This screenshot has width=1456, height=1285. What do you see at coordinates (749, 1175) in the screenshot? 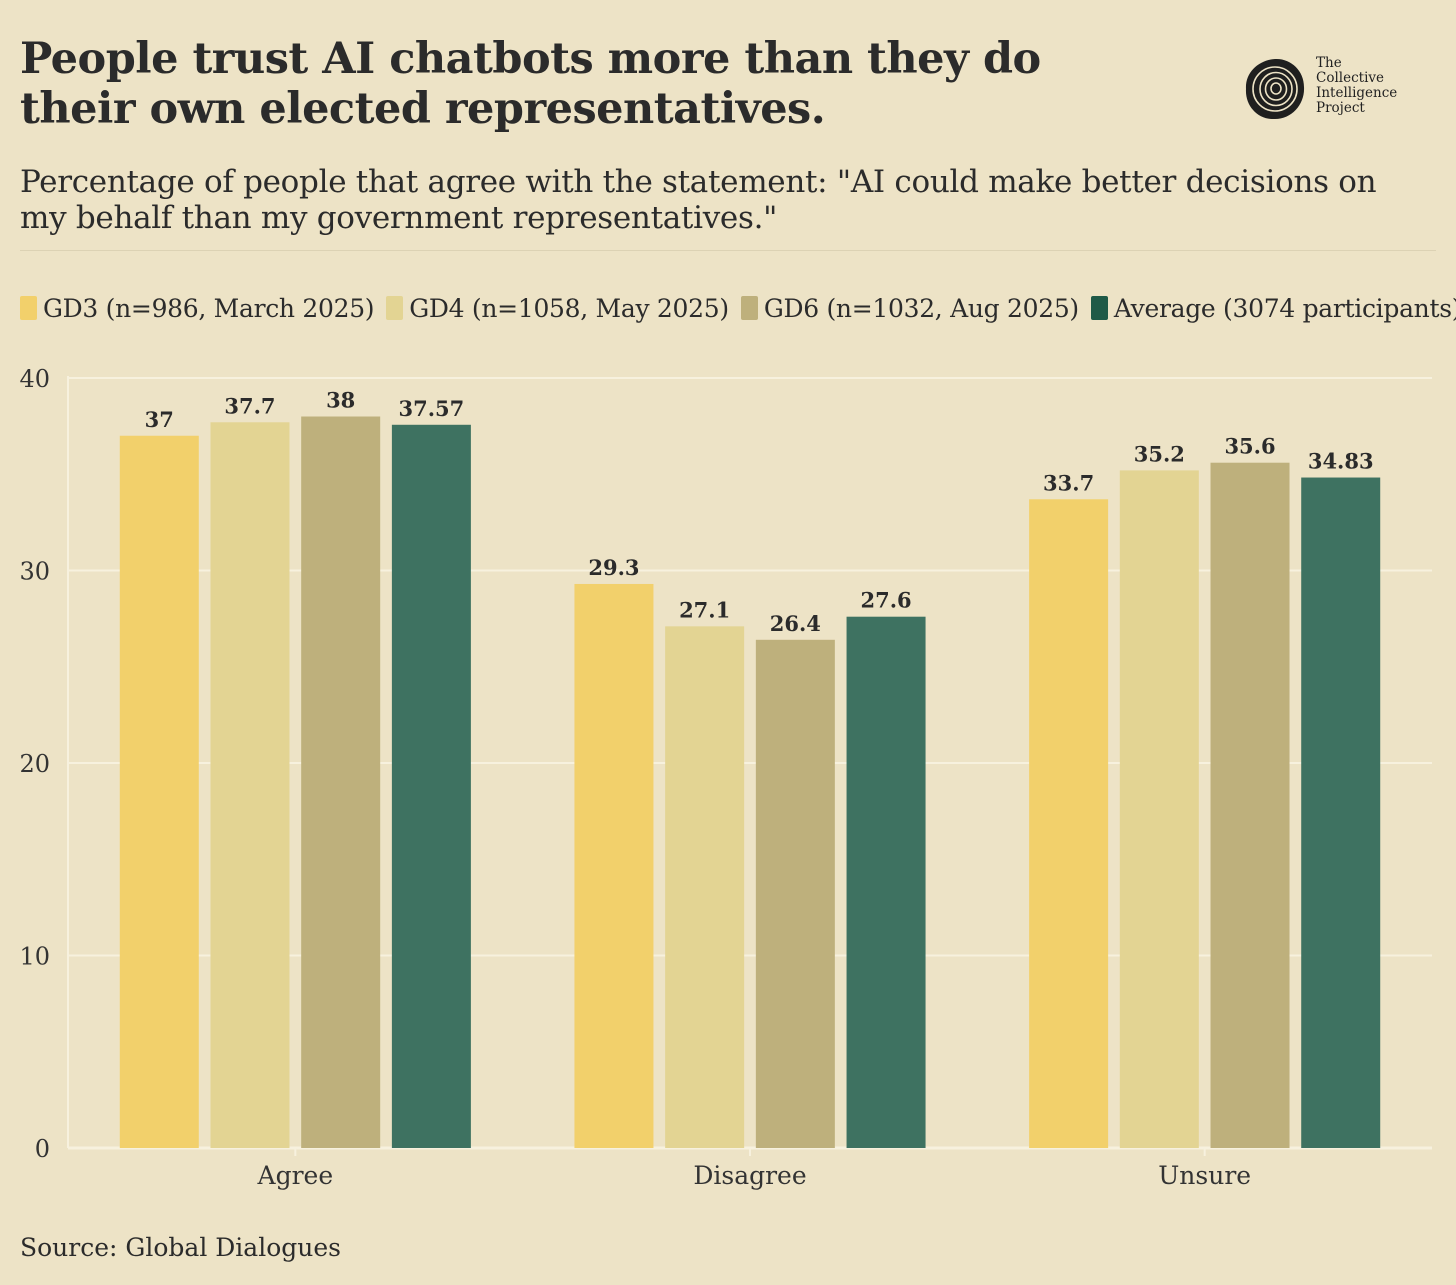
I see `x-tick-label: Disagree` at bounding box center [749, 1175].